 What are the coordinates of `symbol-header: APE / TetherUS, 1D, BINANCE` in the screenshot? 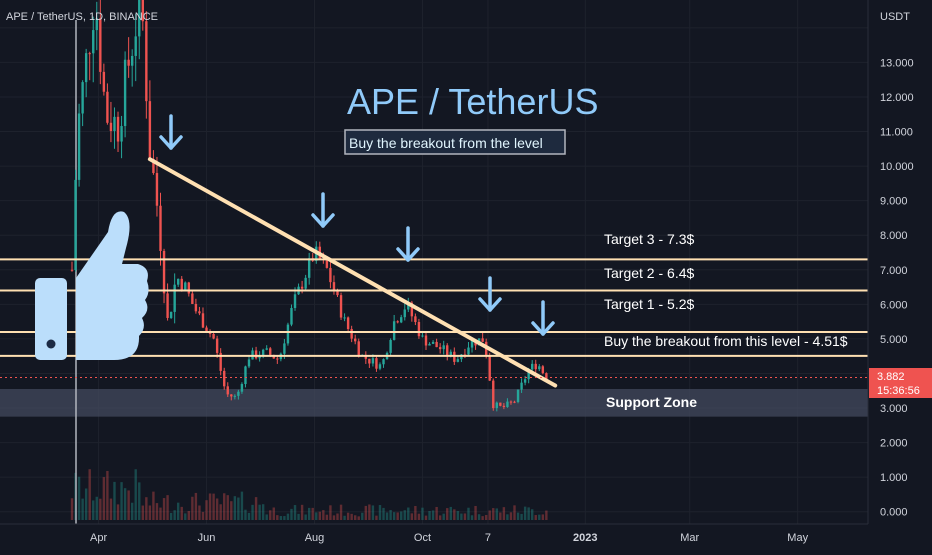 It's located at (82, 17).